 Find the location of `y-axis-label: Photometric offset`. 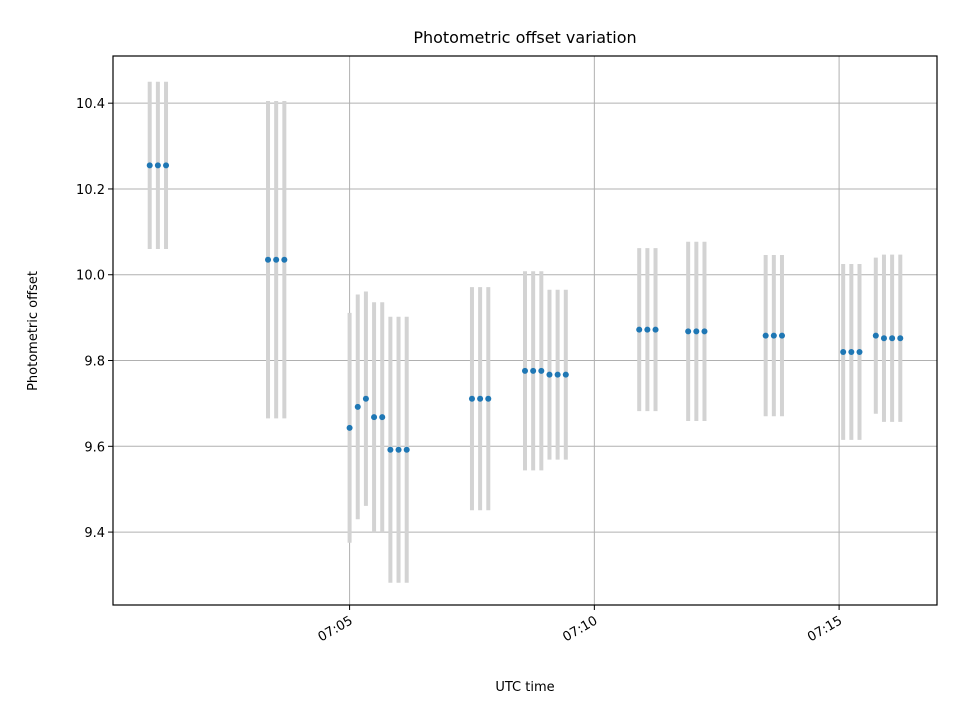

y-axis-label: Photometric offset is located at coordinates (33, 331).